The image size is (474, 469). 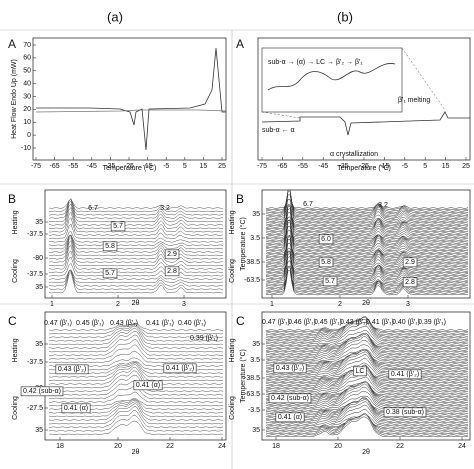 I want to click on annotation: 0.38 (sub-α), so click(x=405, y=412).